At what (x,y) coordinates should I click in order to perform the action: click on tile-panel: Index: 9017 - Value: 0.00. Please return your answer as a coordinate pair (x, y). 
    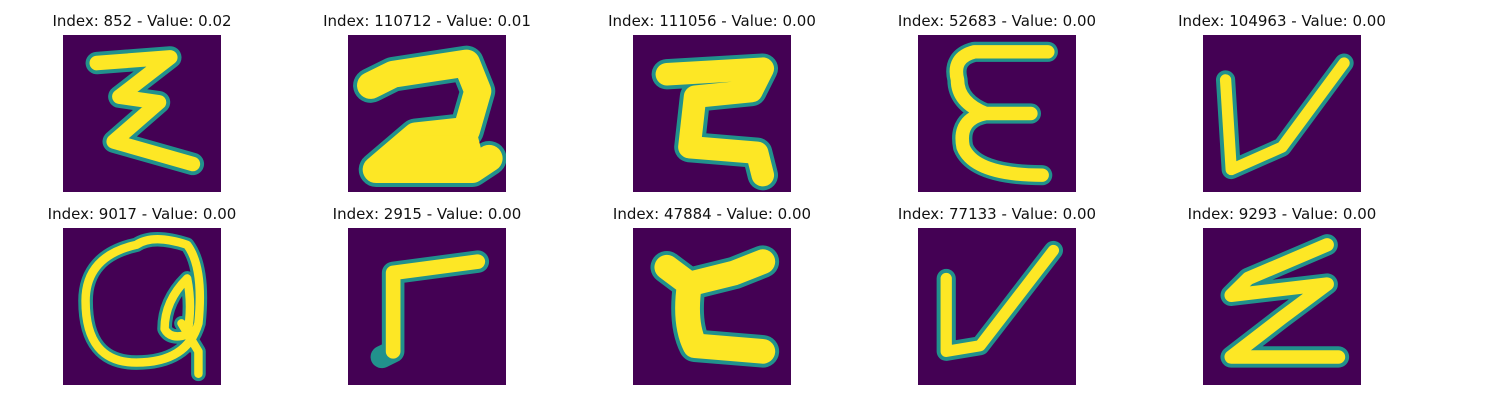
    Looking at the image, I should click on (142, 289).